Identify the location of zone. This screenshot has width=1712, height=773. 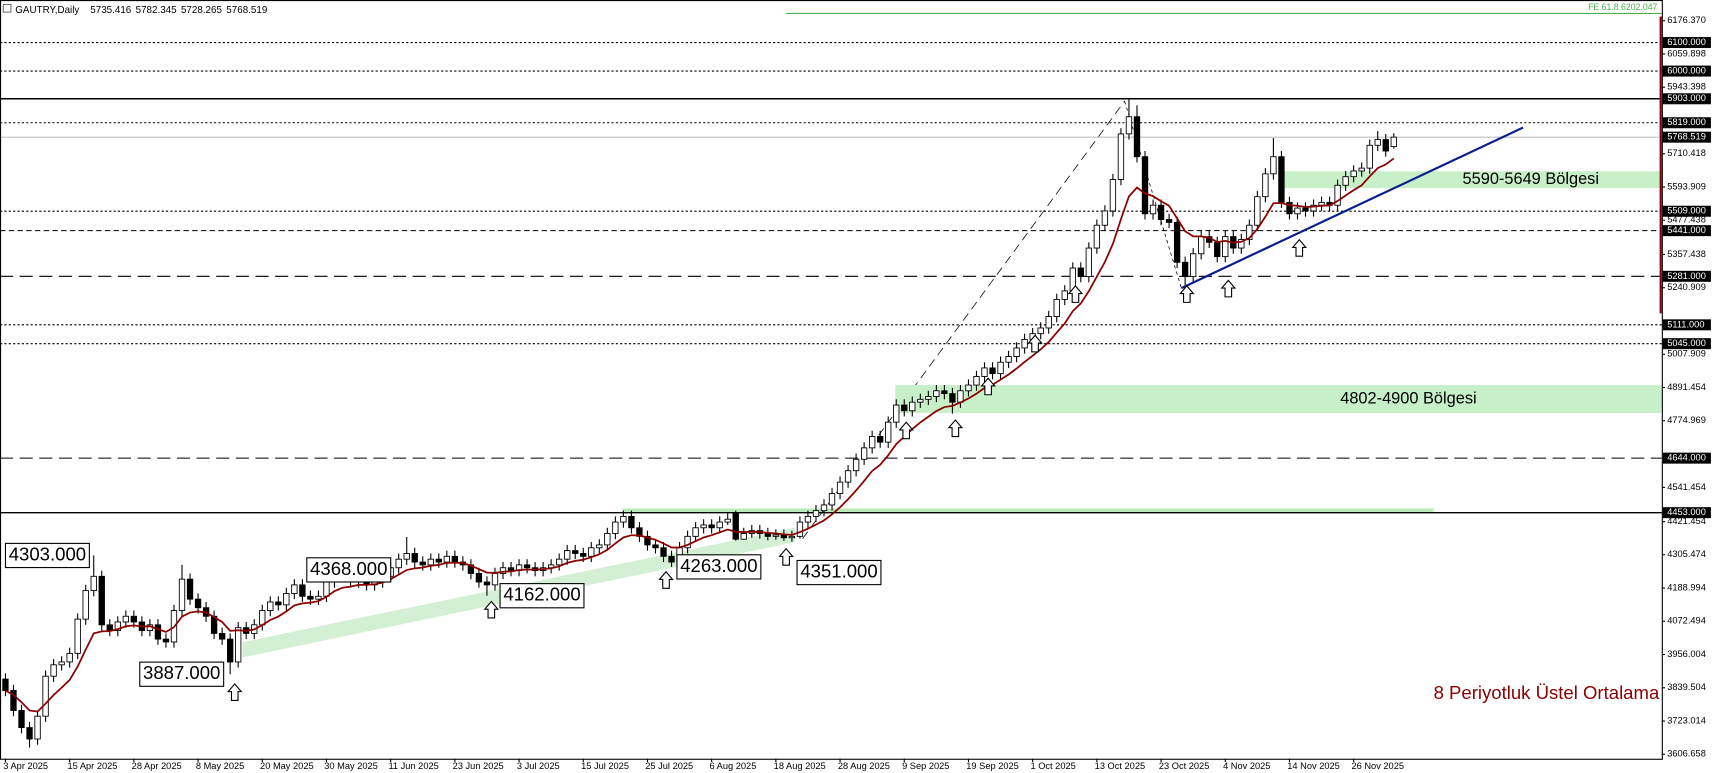
(1472, 180).